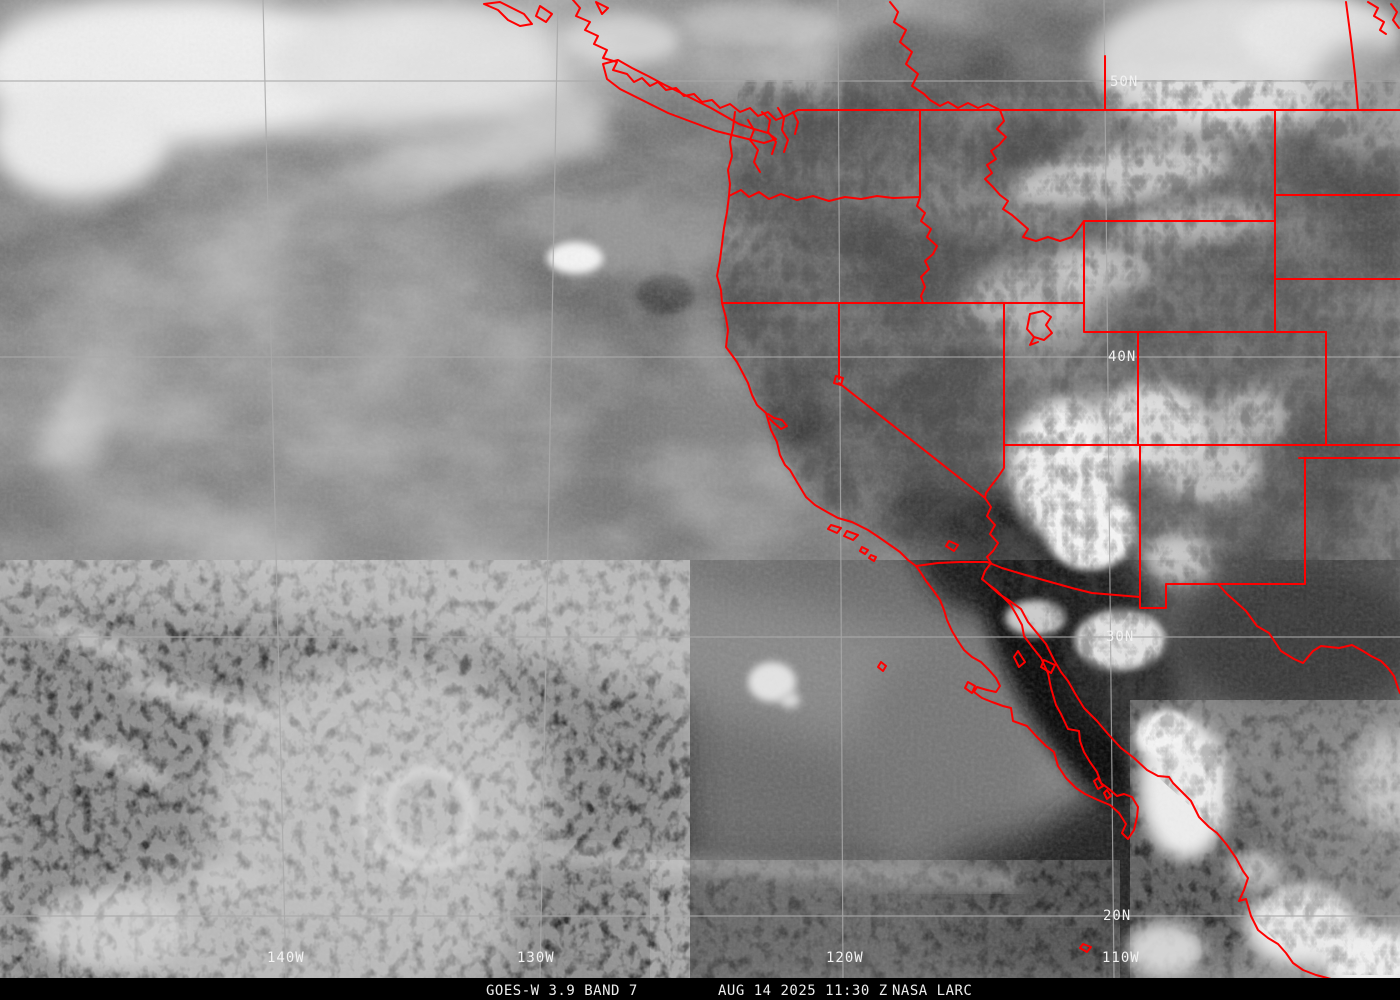 The width and height of the screenshot is (1400, 1000). Describe the element at coordinates (921, 441) in the screenshot. I see `utah-nevada-borders` at that location.